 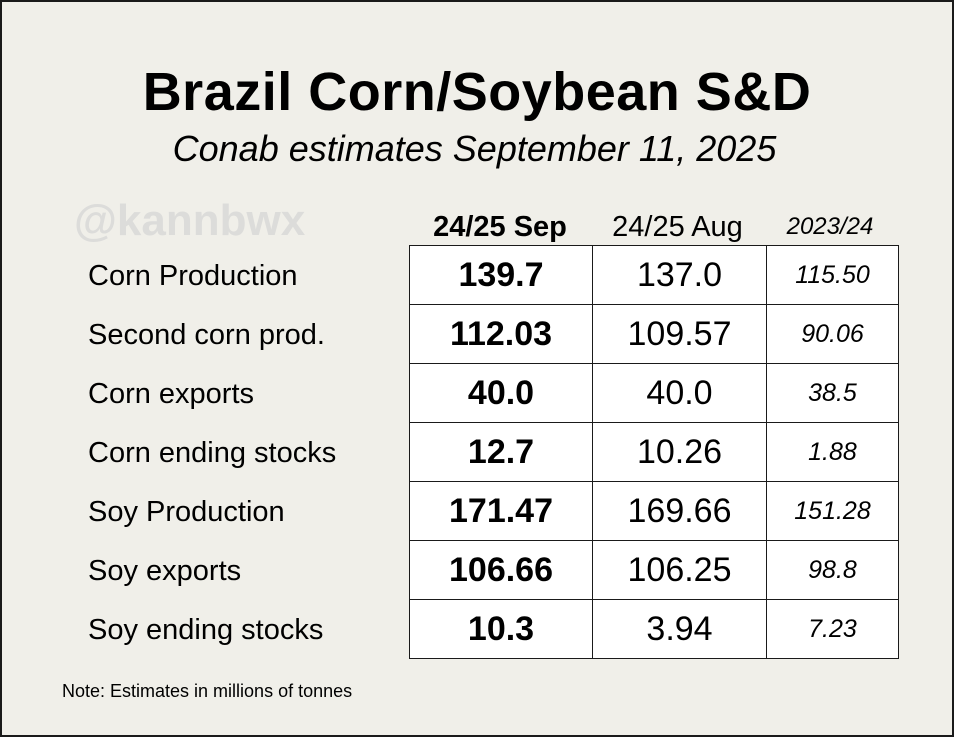 What do you see at coordinates (679, 275) in the screenshot?
I see `cell-aug: 137.0` at bounding box center [679, 275].